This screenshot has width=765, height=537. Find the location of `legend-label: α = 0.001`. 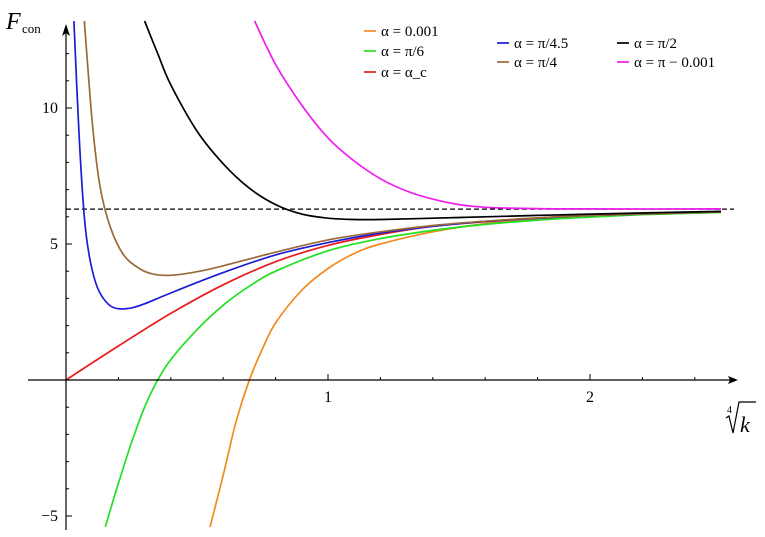

legend-label: α = 0.001 is located at coordinates (410, 32).